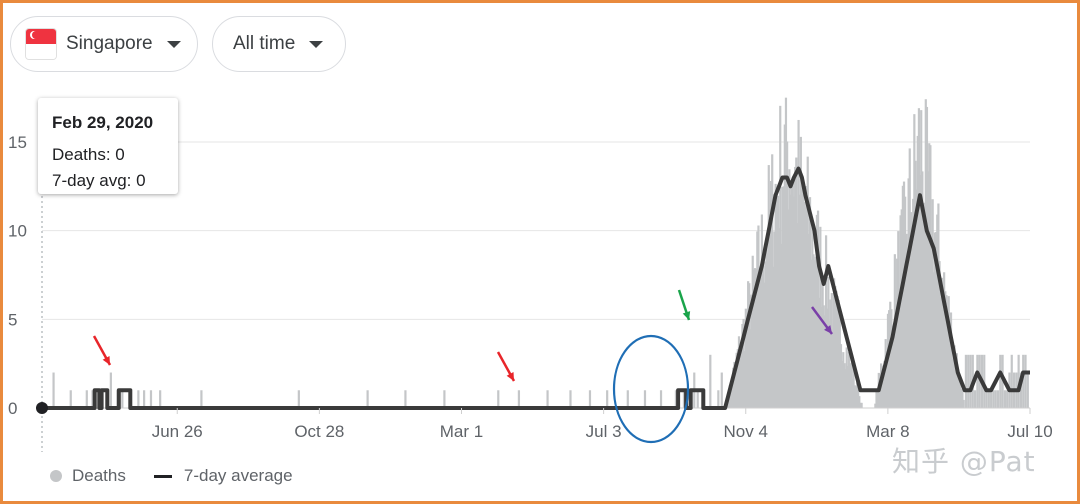  I want to click on region-selector: Singapore, so click(104, 44).